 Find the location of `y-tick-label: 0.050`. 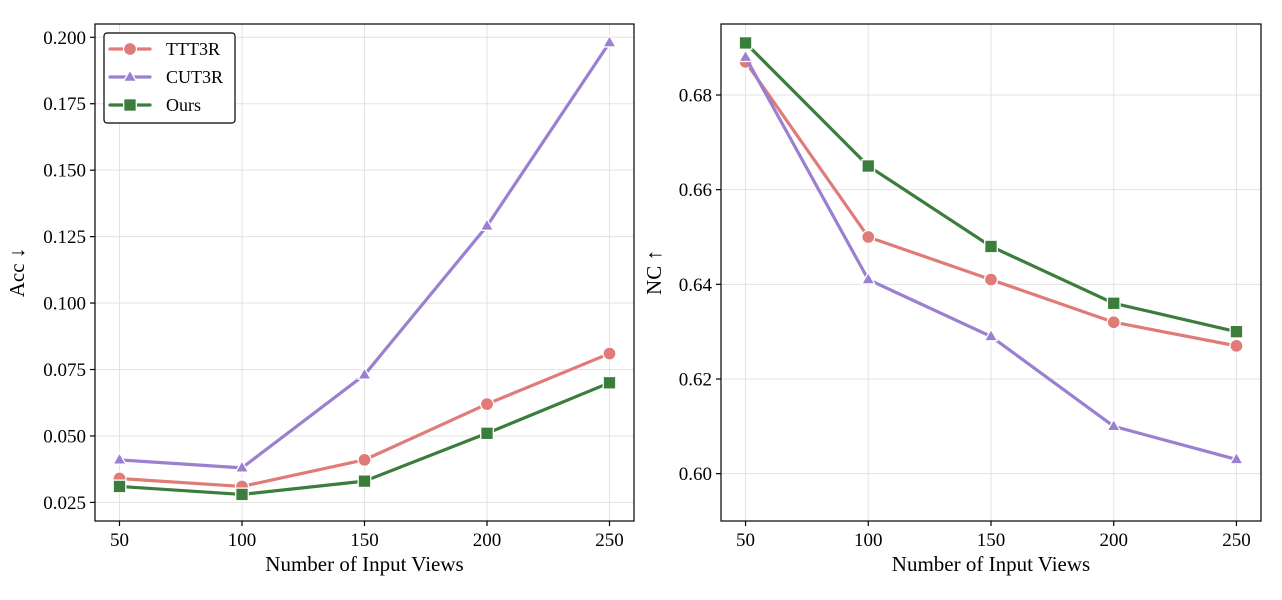

y-tick-label: 0.050 is located at coordinates (64, 436).